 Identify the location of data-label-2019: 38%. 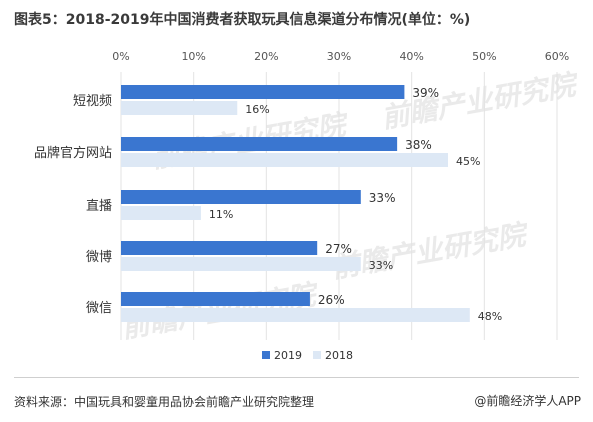
(418, 145).